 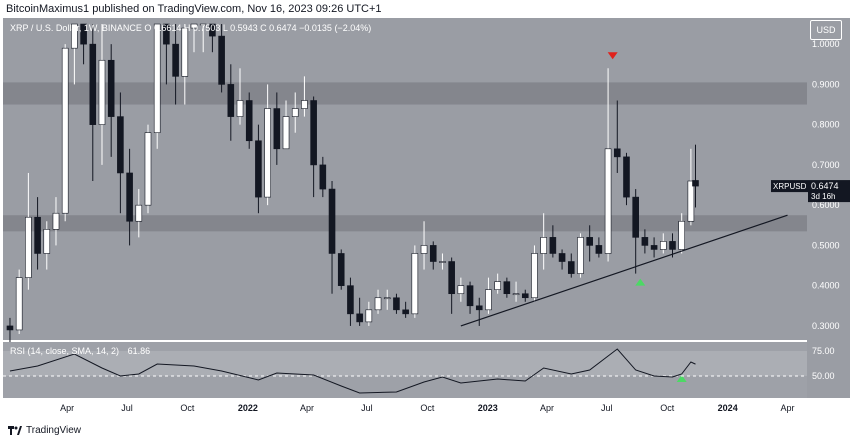 What do you see at coordinates (790, 186) in the screenshot?
I see `last-price-symbol: XRPUSD` at bounding box center [790, 186].